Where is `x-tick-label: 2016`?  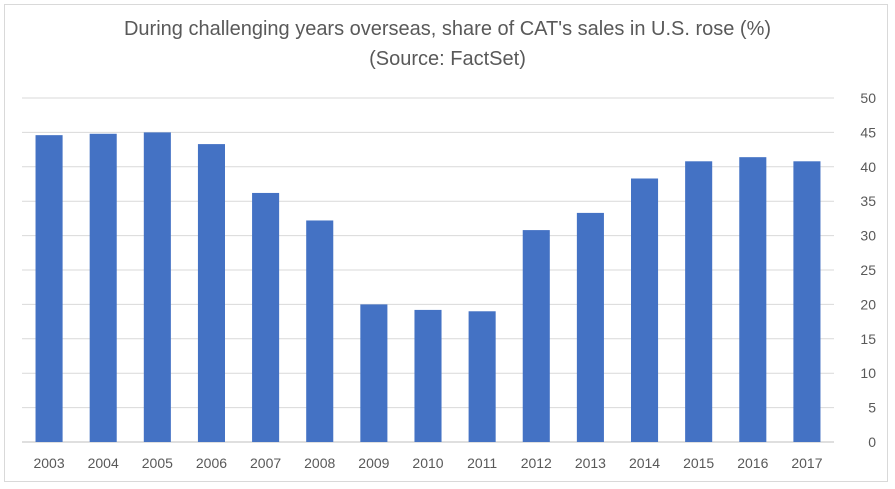 x-tick-label: 2016 is located at coordinates (752, 463).